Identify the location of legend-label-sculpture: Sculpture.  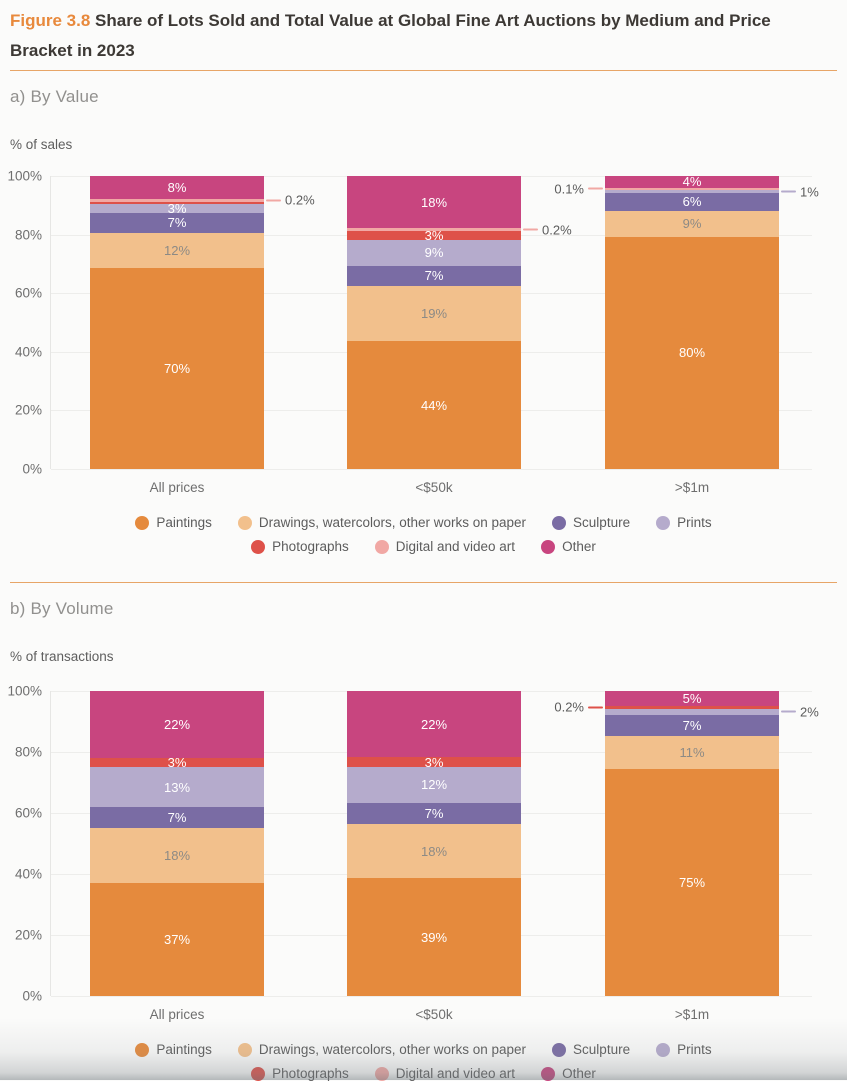
(602, 1049).